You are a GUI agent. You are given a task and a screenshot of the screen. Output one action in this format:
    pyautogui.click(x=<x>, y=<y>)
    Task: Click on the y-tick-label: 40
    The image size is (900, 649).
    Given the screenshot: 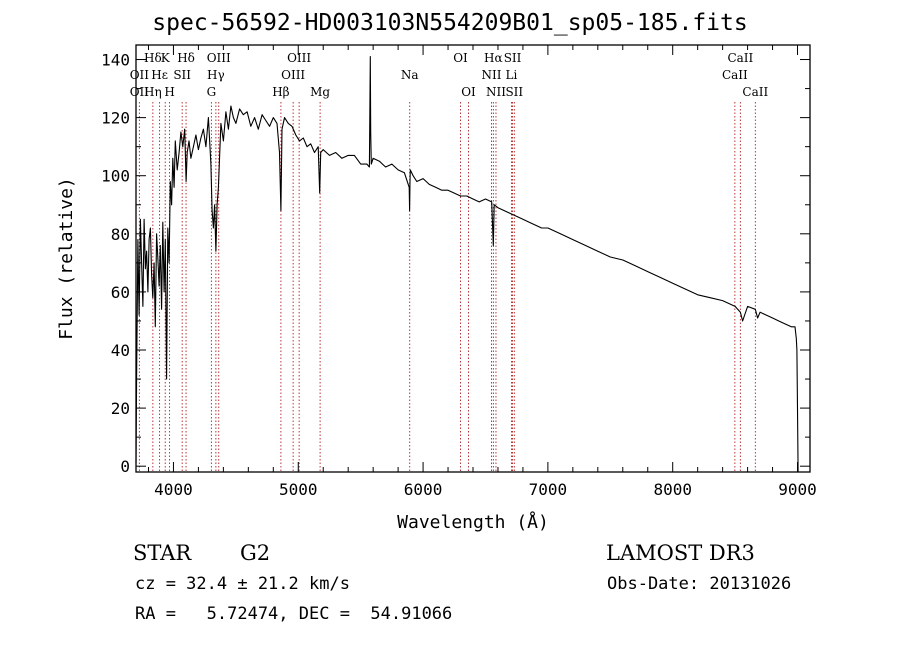 What is the action you would take?
    pyautogui.click(x=120, y=350)
    